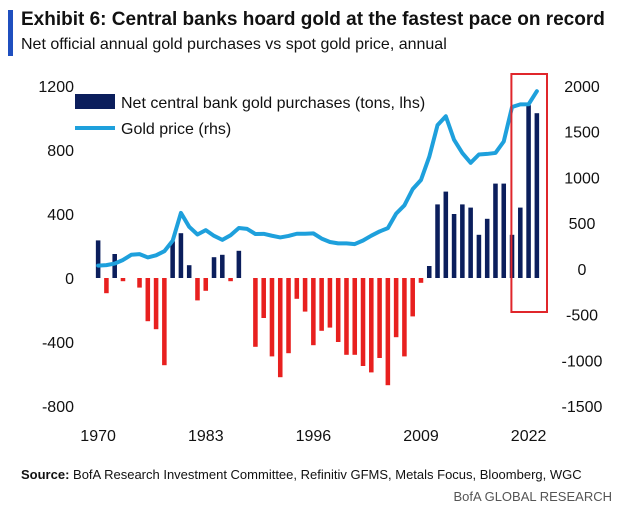  Describe the element at coordinates (230, 280) in the screenshot. I see `bar-1986` at that location.